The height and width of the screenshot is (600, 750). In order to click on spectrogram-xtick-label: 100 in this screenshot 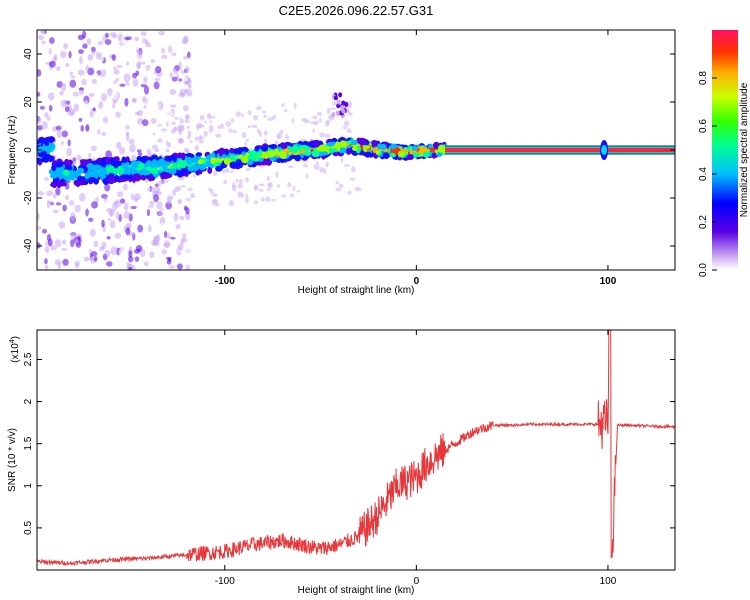, I will do `click(608, 281)`.